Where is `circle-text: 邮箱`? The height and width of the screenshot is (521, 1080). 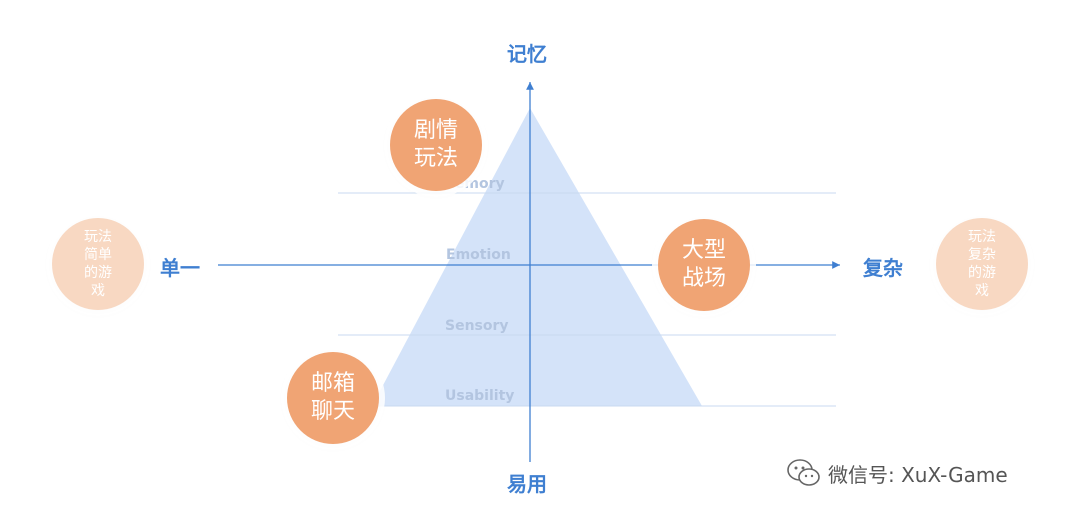 circle-text: 邮箱 is located at coordinates (332, 383).